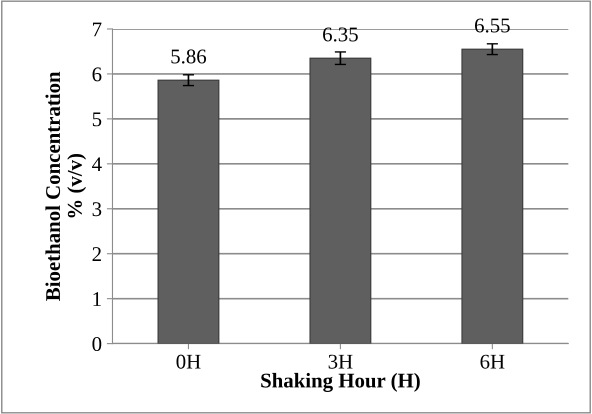 The image size is (592, 414). Describe the element at coordinates (97, 119) in the screenshot. I see `y-tick-label: 5` at that location.